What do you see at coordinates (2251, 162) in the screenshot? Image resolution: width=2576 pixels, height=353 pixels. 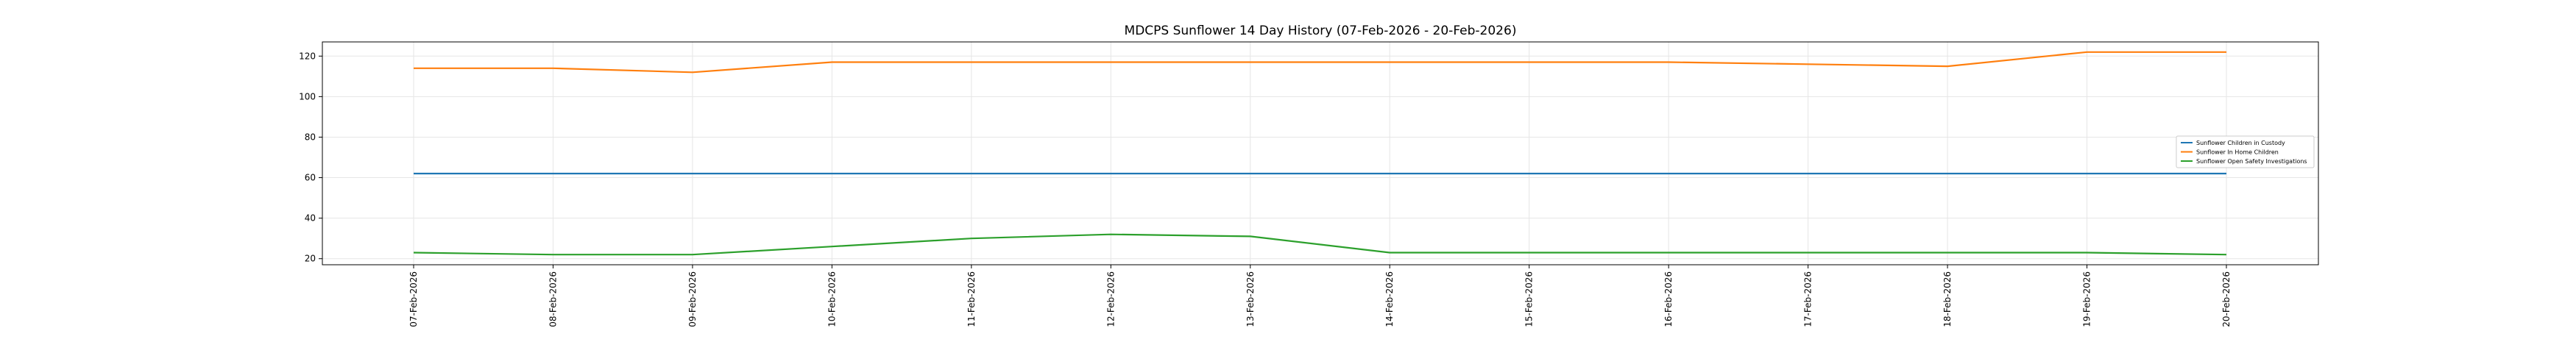 I see `legend-label: Sunflower Open Safety Investigations` at bounding box center [2251, 162].